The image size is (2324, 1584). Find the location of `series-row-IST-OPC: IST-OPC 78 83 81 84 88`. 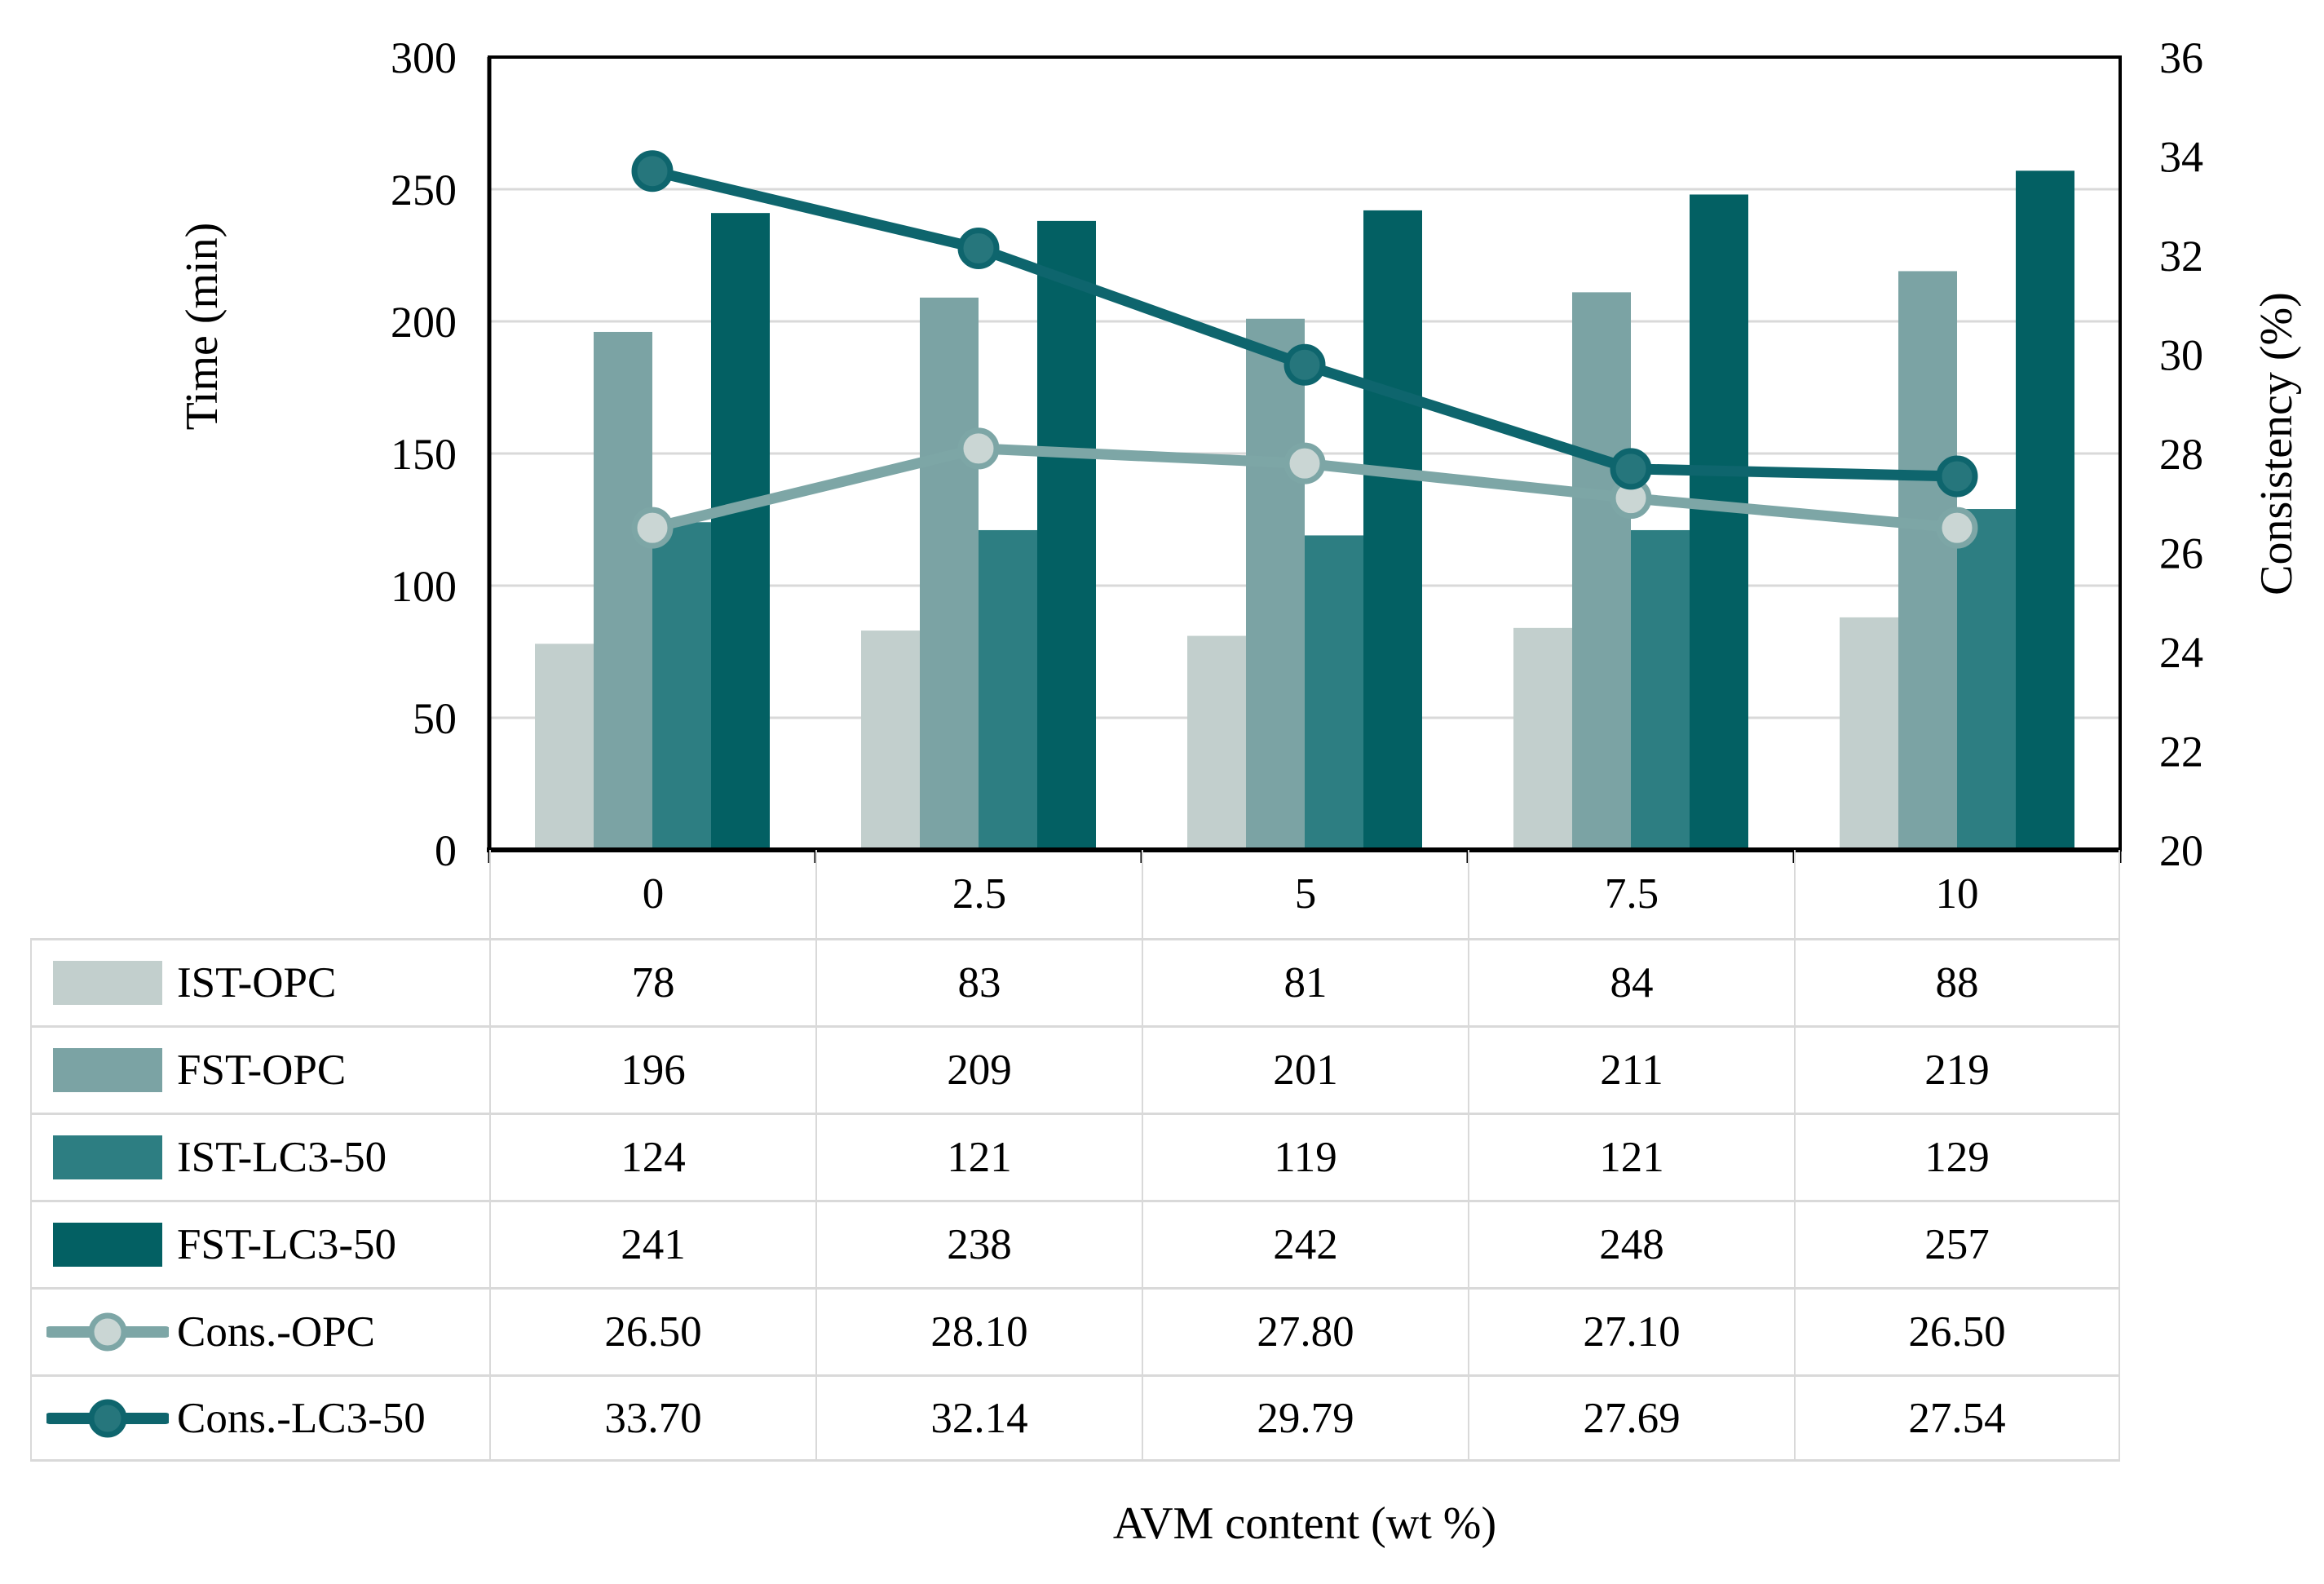

series-row-IST-OPC: IST-OPC 78 83 81 84 88 is located at coordinates (1075, 981).